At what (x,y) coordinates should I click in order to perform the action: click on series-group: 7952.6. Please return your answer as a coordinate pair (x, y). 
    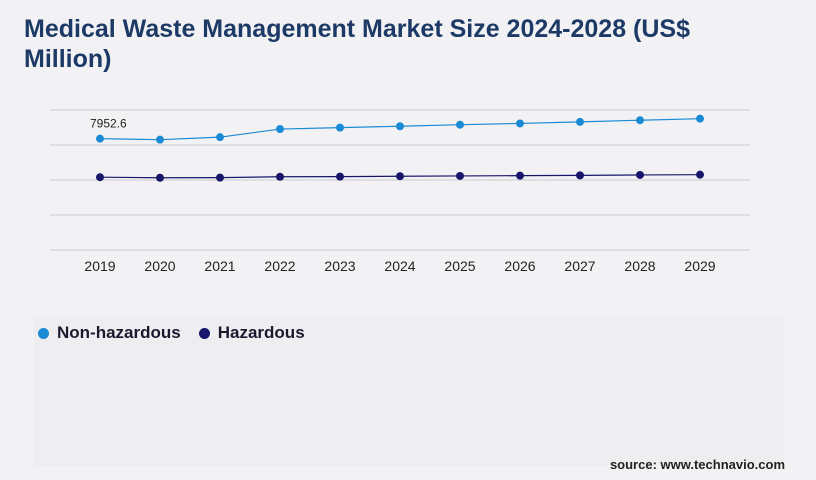
    Looking at the image, I should click on (397, 148).